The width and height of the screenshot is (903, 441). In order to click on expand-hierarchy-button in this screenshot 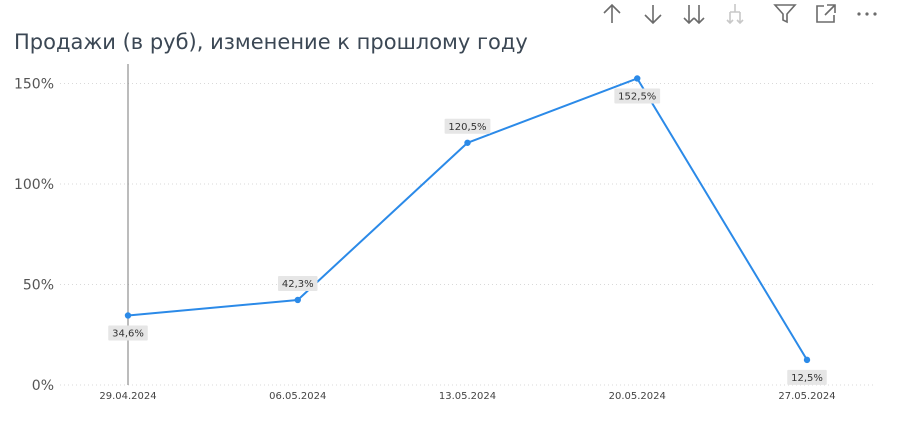, I will do `click(735, 14)`.